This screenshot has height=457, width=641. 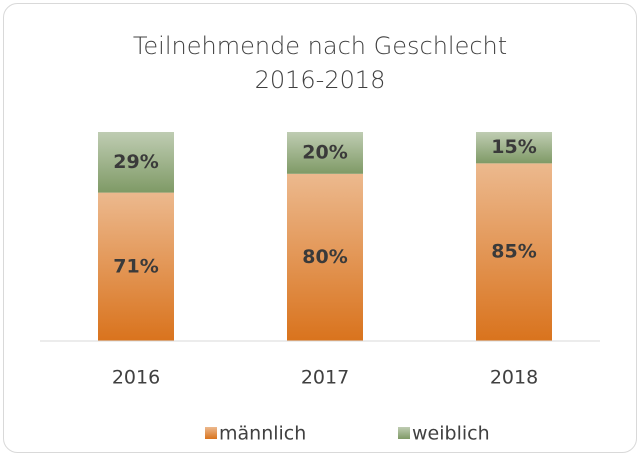 I want to click on data-label: 80%, so click(x=324, y=257).